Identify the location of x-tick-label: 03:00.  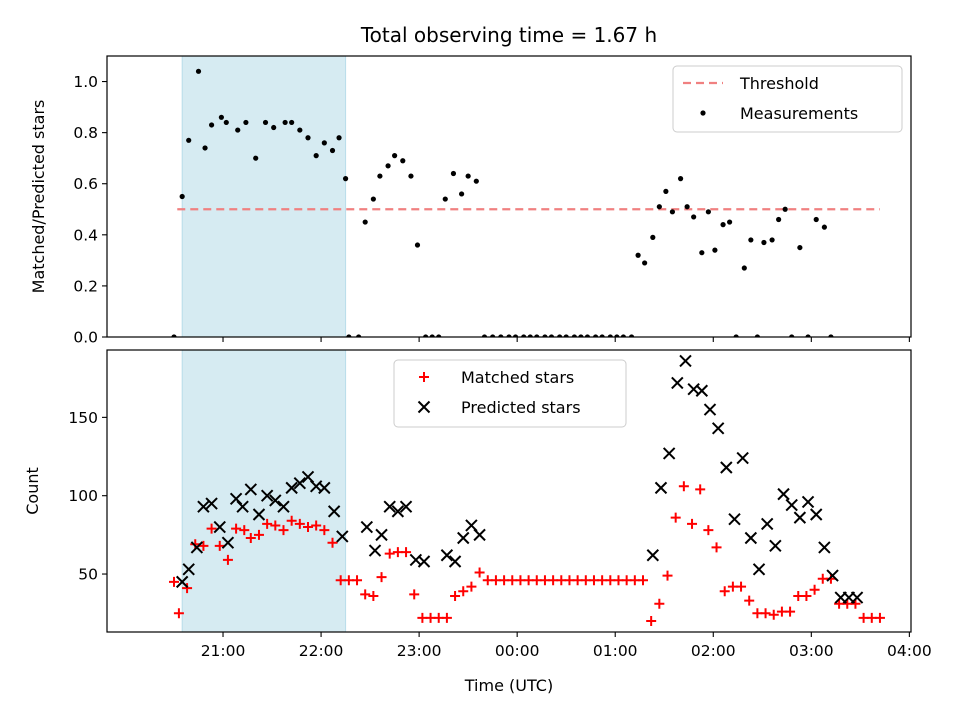
(811, 651).